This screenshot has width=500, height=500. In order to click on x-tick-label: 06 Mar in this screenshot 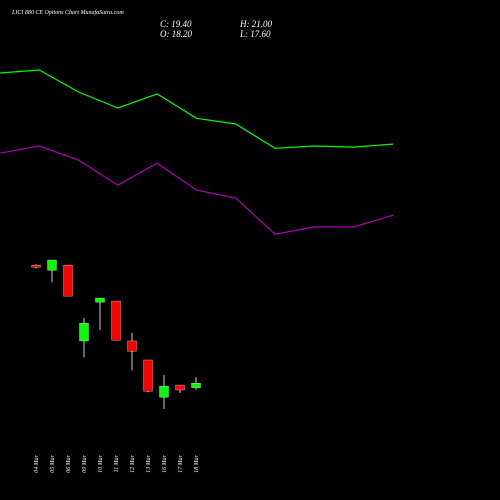, I will do `click(69, 463)`.